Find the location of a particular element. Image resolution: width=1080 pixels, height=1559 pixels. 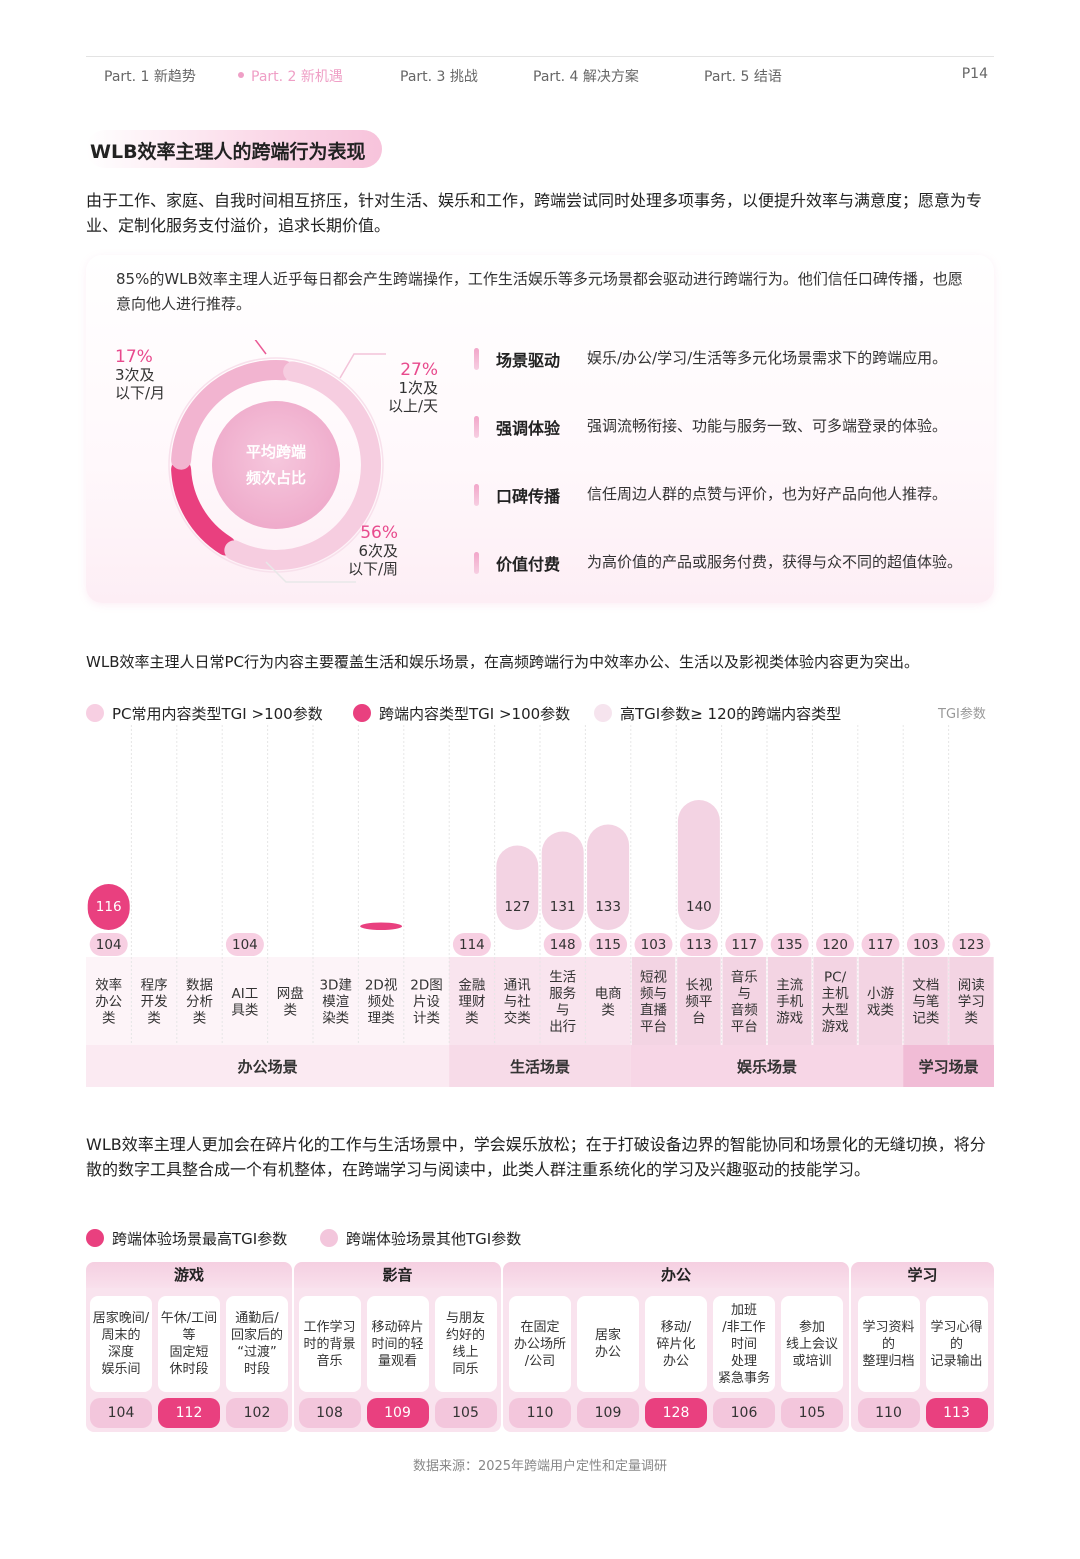

x-tick-label: 开发 is located at coordinates (154, 1002).